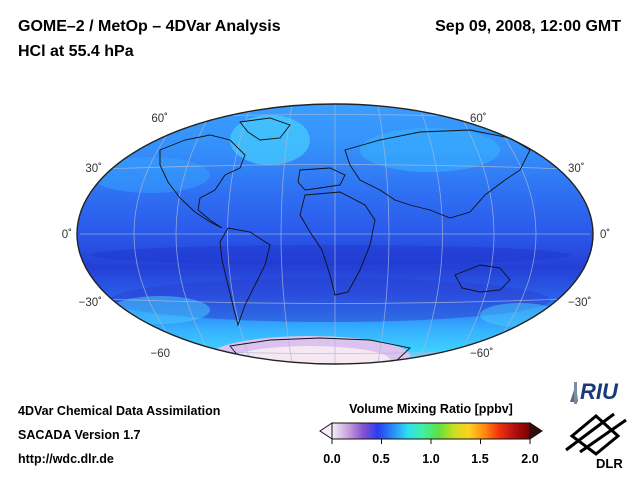 The width and height of the screenshot is (640, 480). Describe the element at coordinates (431, 459) in the screenshot. I see `colorbar-tick-2: 1.0` at that location.